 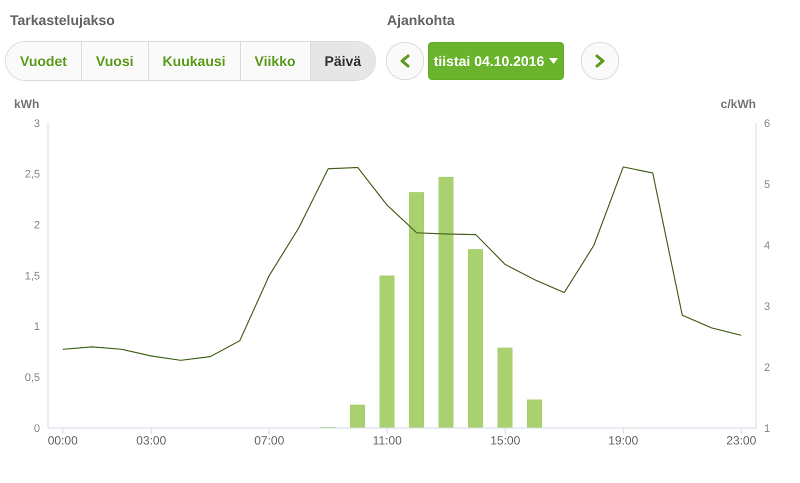 What do you see at coordinates (62, 20) in the screenshot?
I see `text: Tarkastelujakso` at bounding box center [62, 20].